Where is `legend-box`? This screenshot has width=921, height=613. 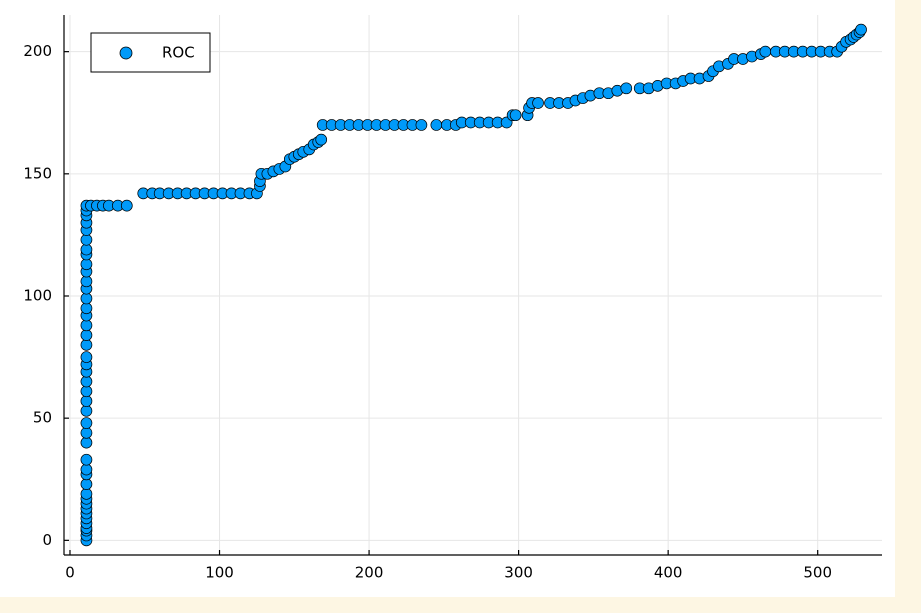
legend-box is located at coordinates (150, 52).